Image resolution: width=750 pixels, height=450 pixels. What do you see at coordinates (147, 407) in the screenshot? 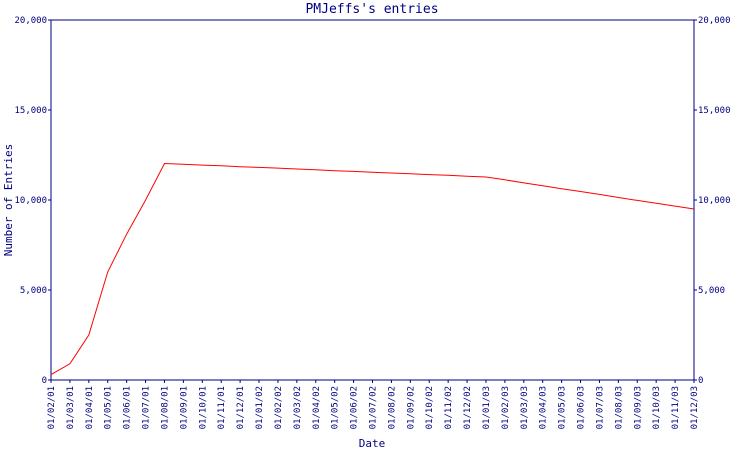
I see `x-tick-label: 01/07/01` at bounding box center [147, 407].